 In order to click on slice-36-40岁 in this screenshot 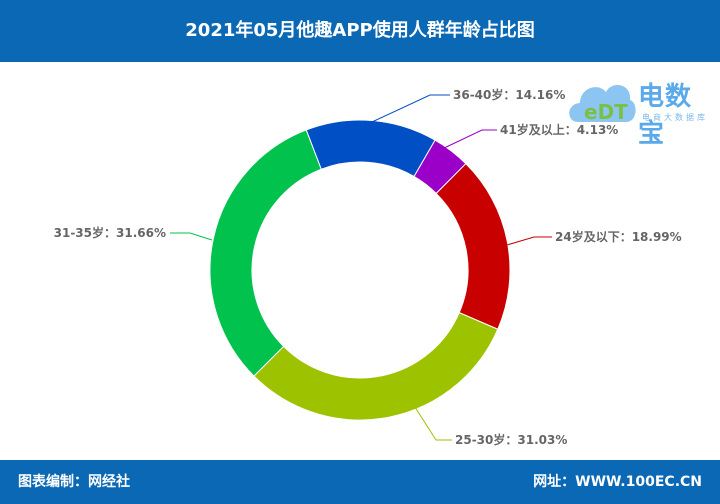, I will do `click(370, 148)`.